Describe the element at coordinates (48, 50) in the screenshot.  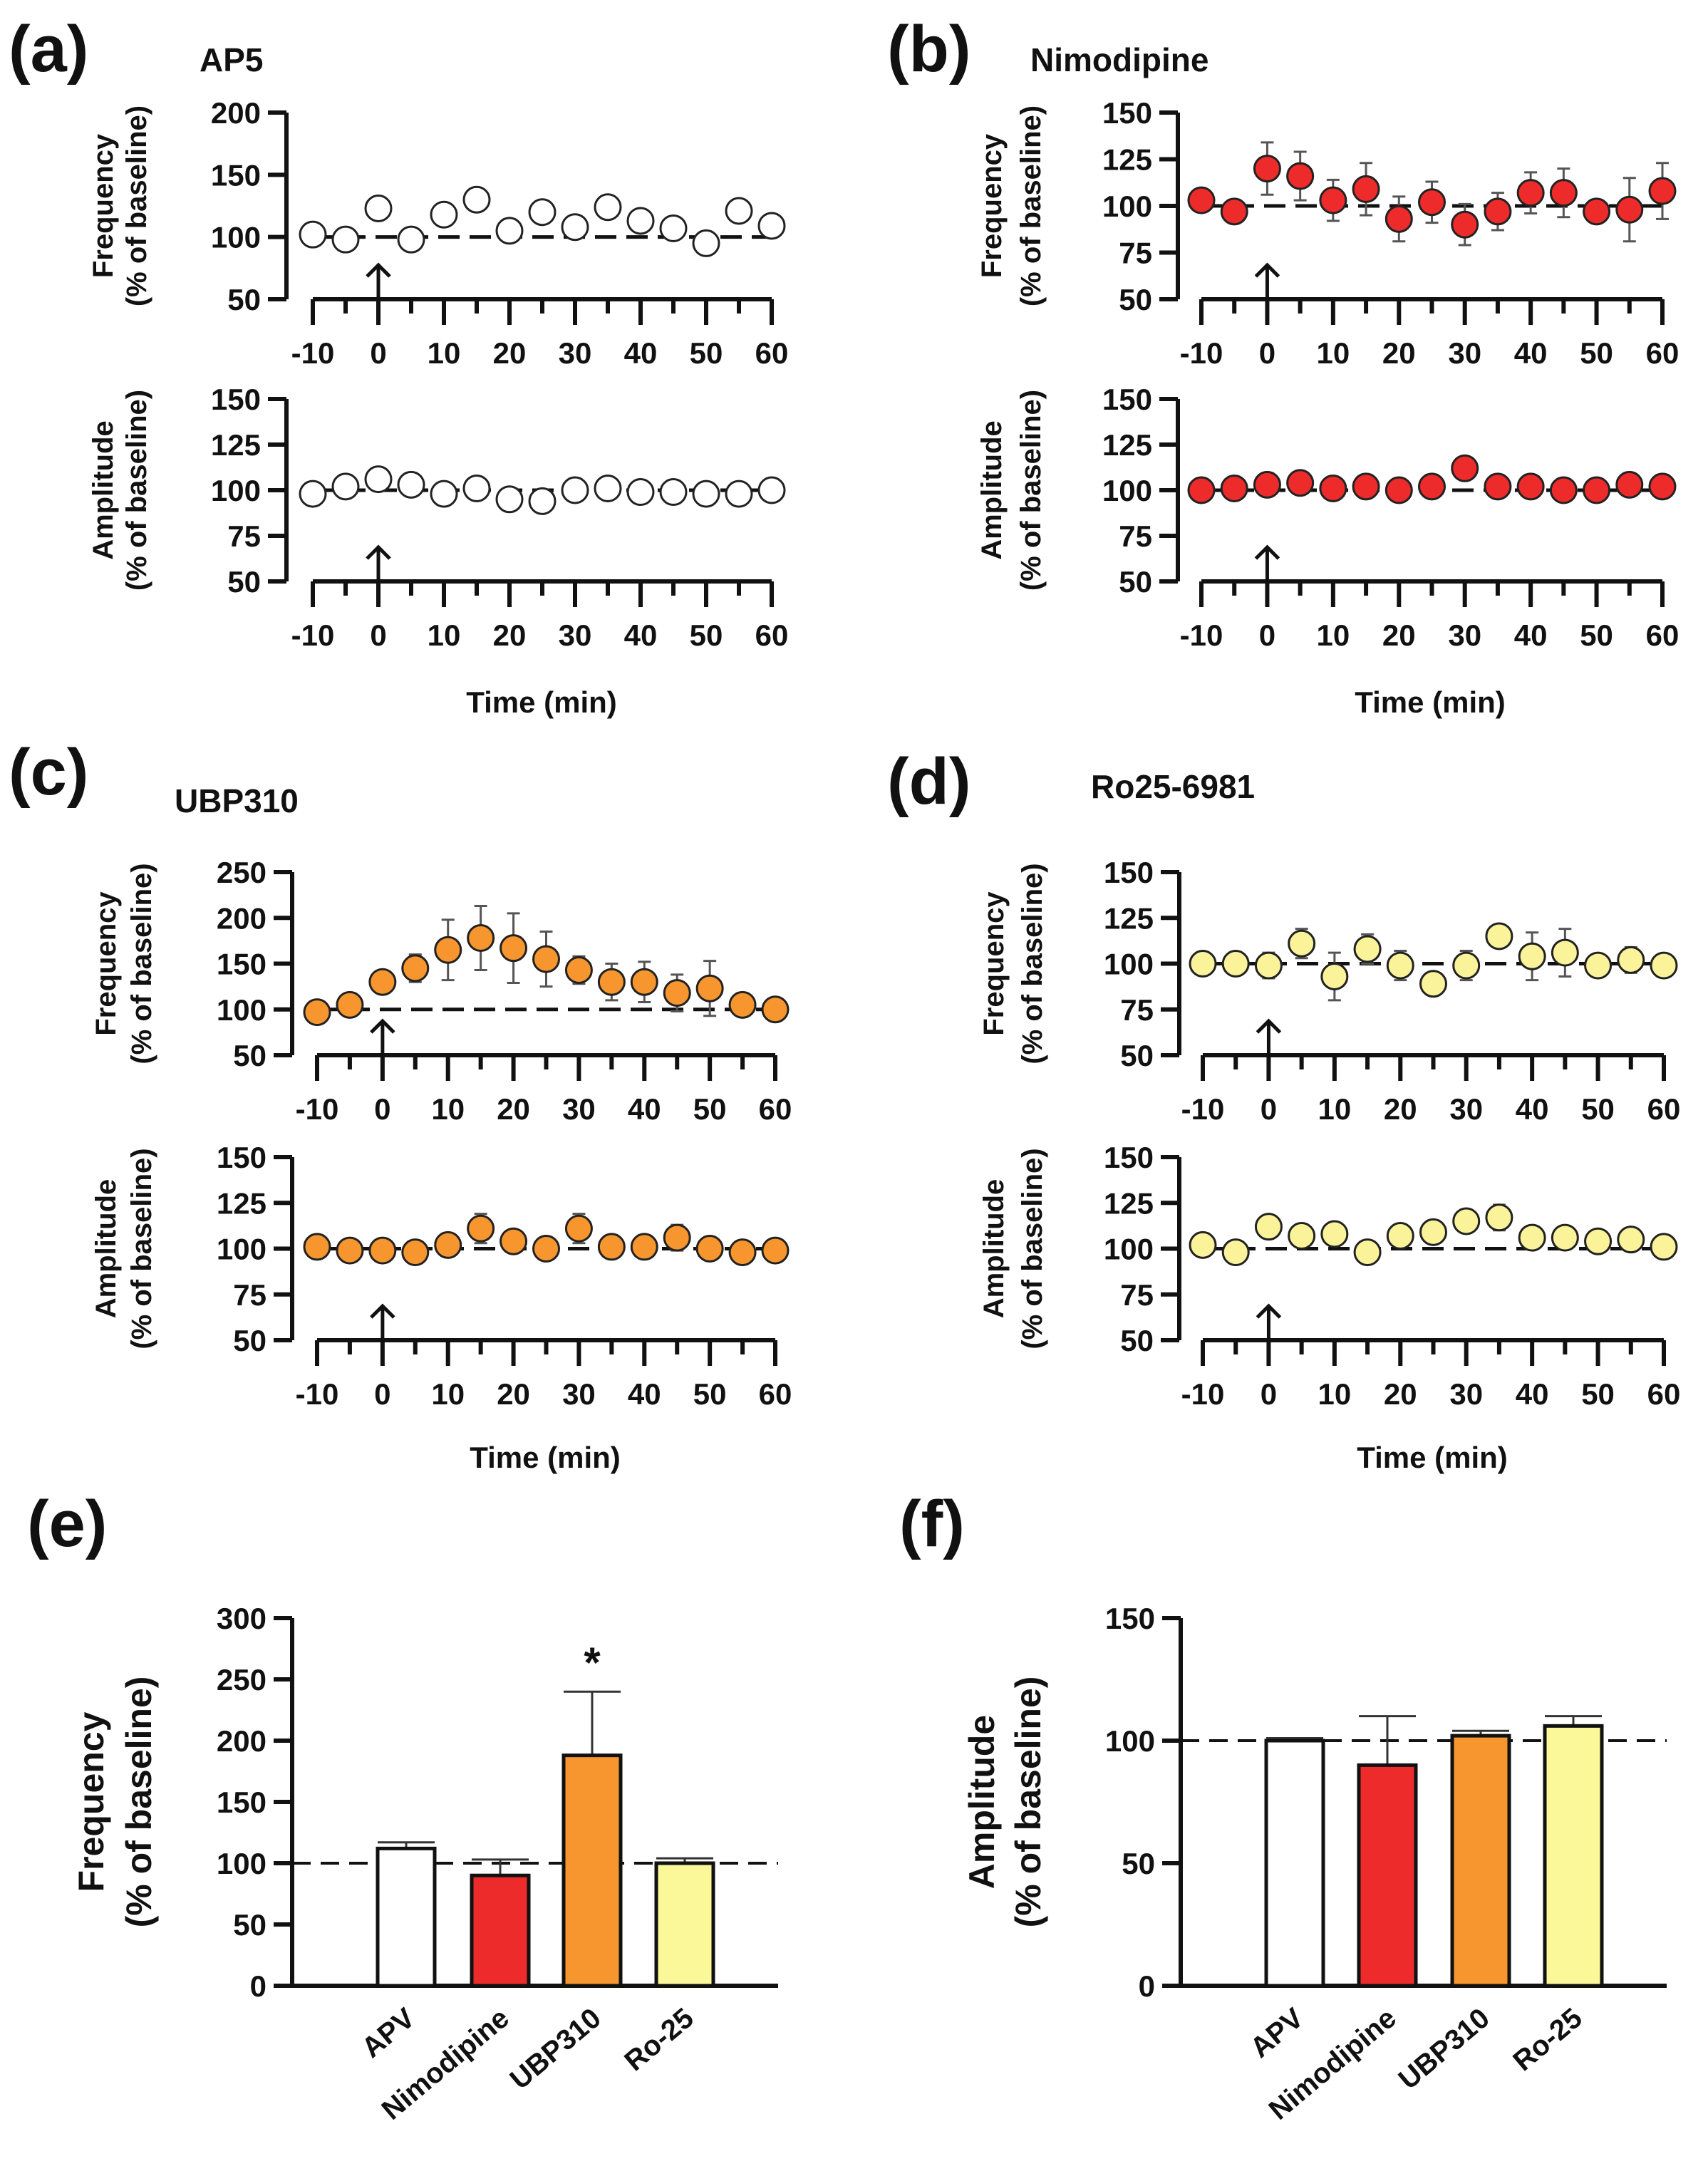
I see `panel-a-letter: (a)` at that location.